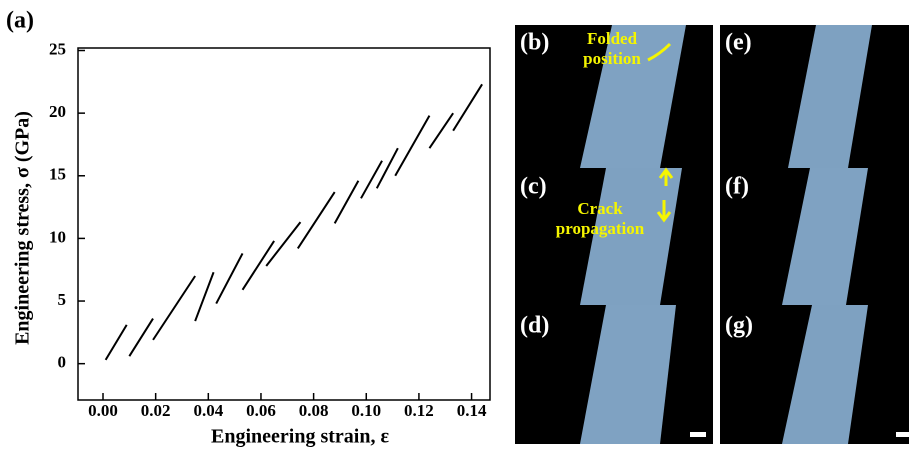  I want to click on y-axis-label: Engineering stress, σ (GPa), so click(23, 228).